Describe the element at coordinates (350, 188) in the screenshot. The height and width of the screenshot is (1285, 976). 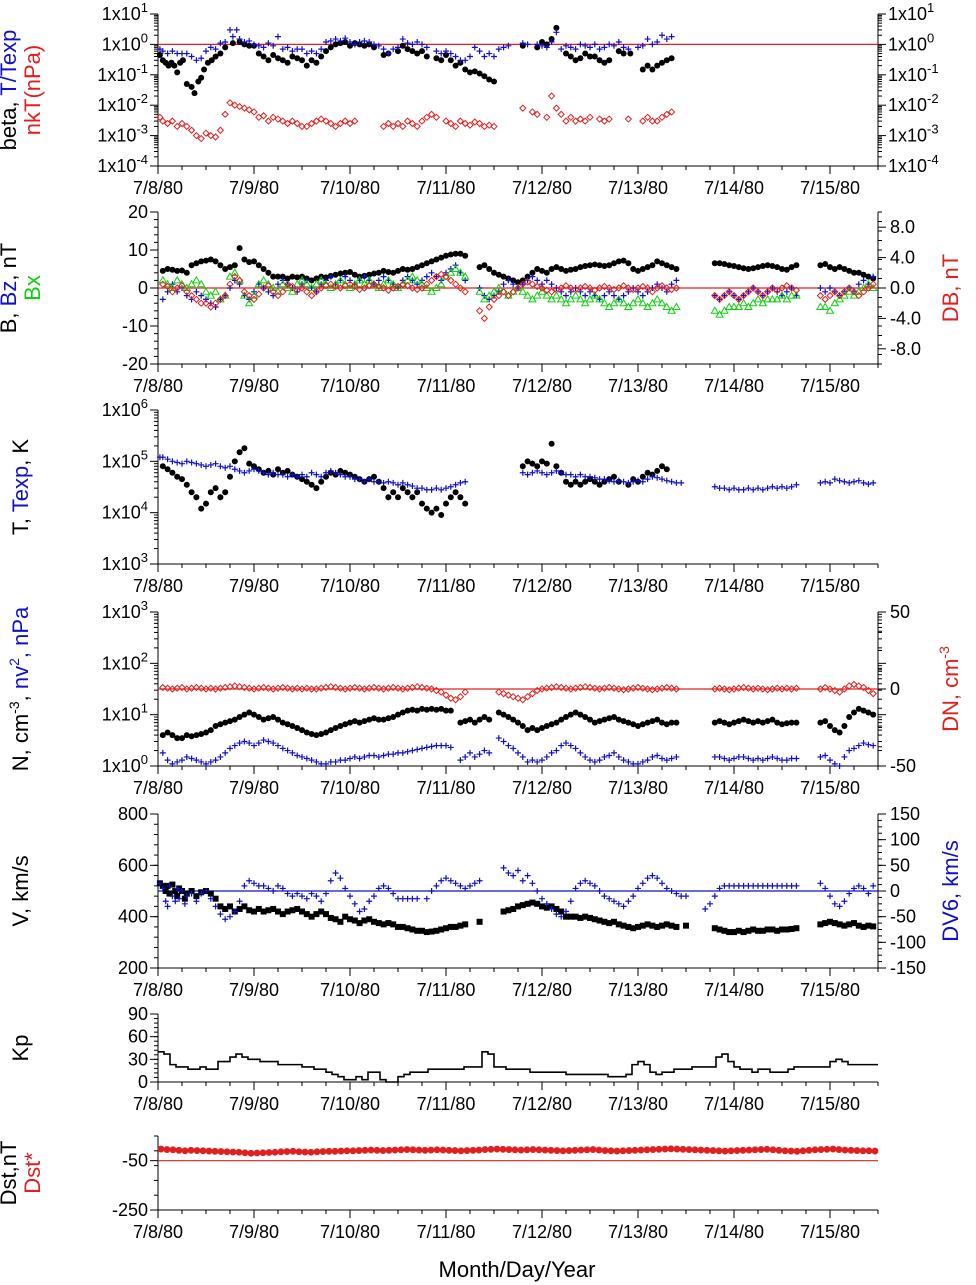
I see `x-tick-label: 7/10/80` at that location.